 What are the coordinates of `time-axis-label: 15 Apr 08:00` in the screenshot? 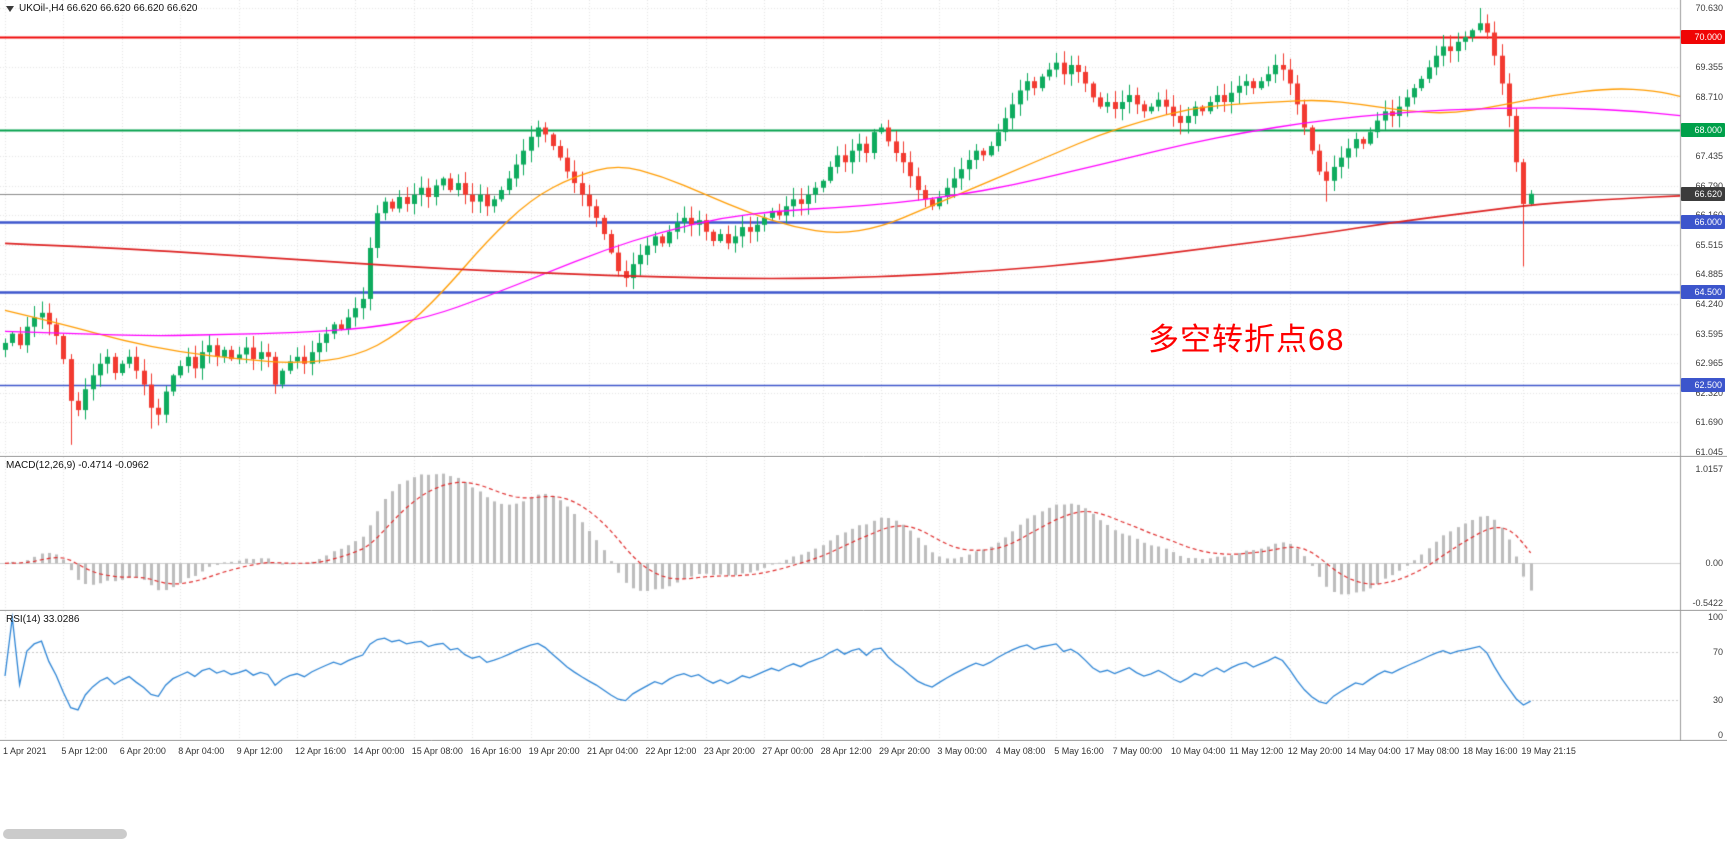 It's located at (437, 751).